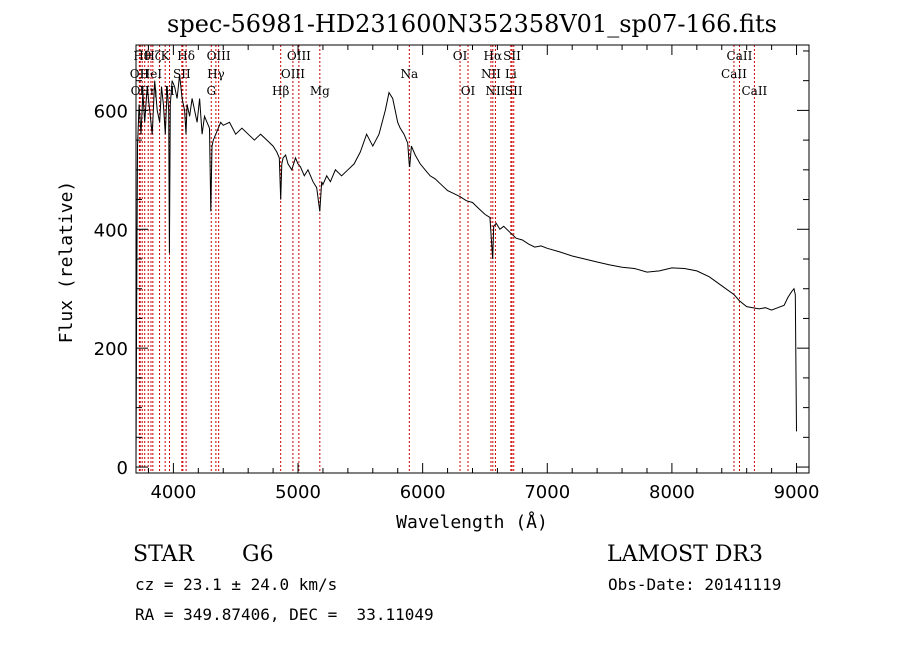 This screenshot has width=900, height=649. Describe the element at coordinates (66, 262) in the screenshot. I see `y-axis-label: Flux (relative)` at that location.